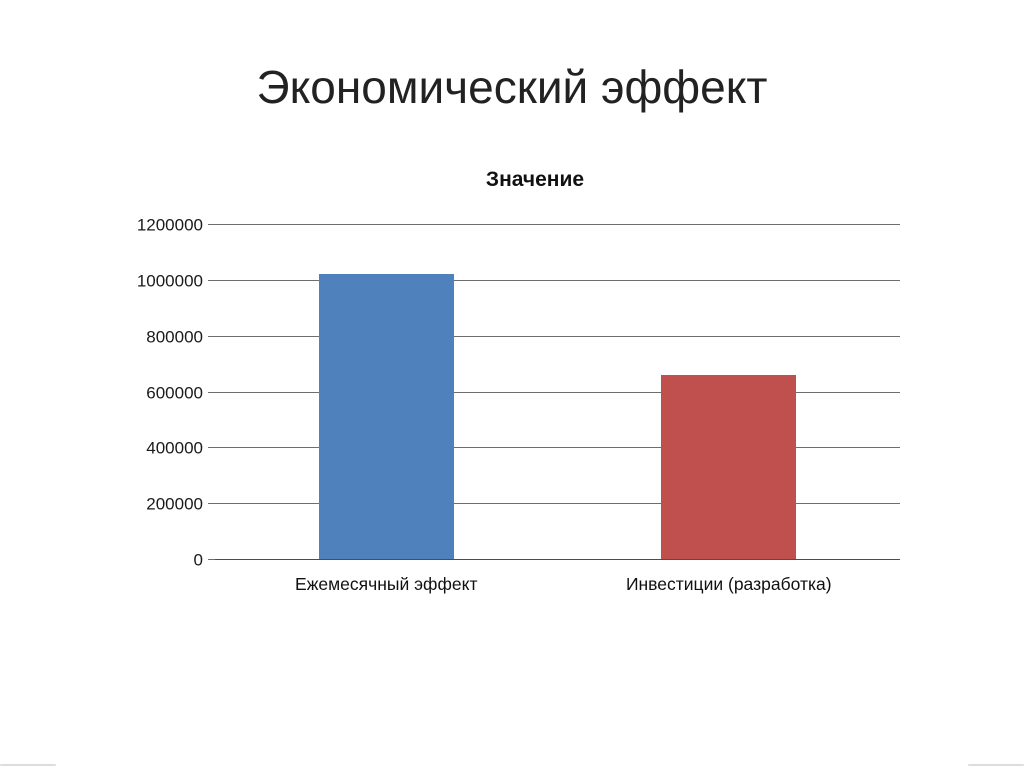 This screenshot has width=1024, height=767. What do you see at coordinates (386, 584) in the screenshot?
I see `x-category-label: Ежемесячный эффект` at bounding box center [386, 584].